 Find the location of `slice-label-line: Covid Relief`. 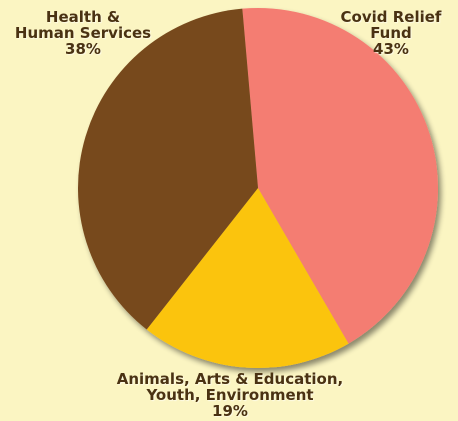

slice-label-line: Covid Relief is located at coordinates (391, 17).